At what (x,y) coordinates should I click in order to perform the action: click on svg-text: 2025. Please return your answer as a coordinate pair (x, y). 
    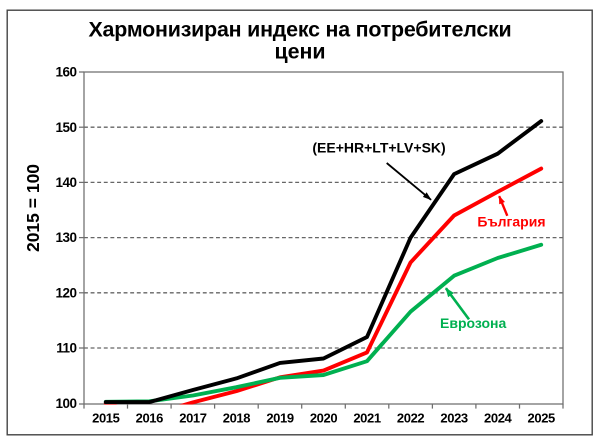
    Looking at the image, I should click on (541, 418).